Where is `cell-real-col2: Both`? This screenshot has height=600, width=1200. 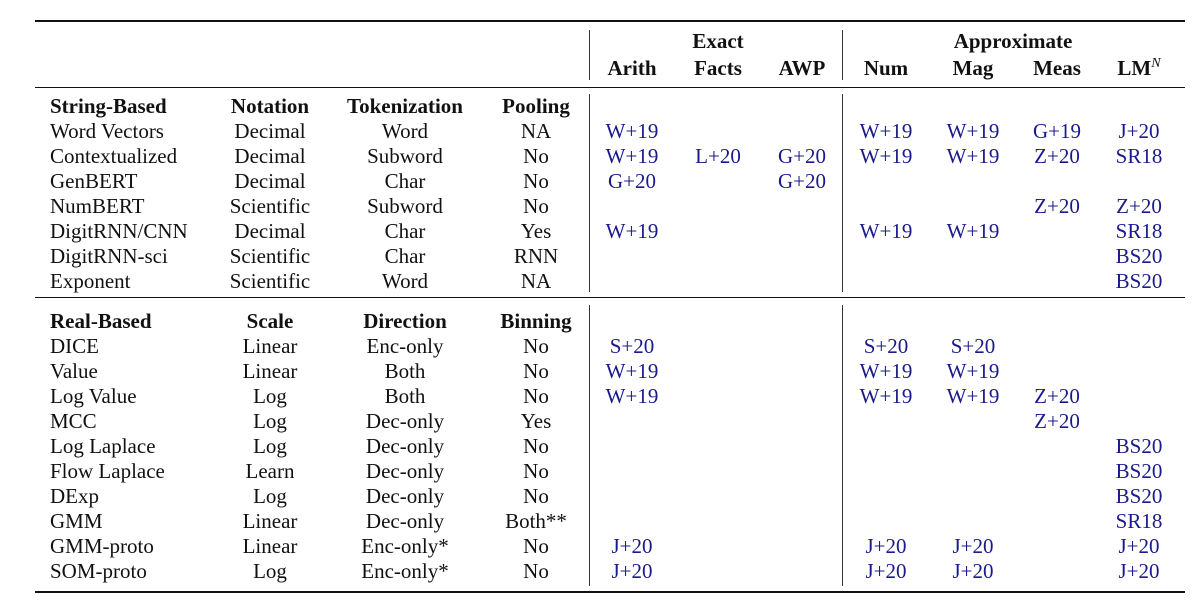 cell-real-col2: Both is located at coordinates (405, 371).